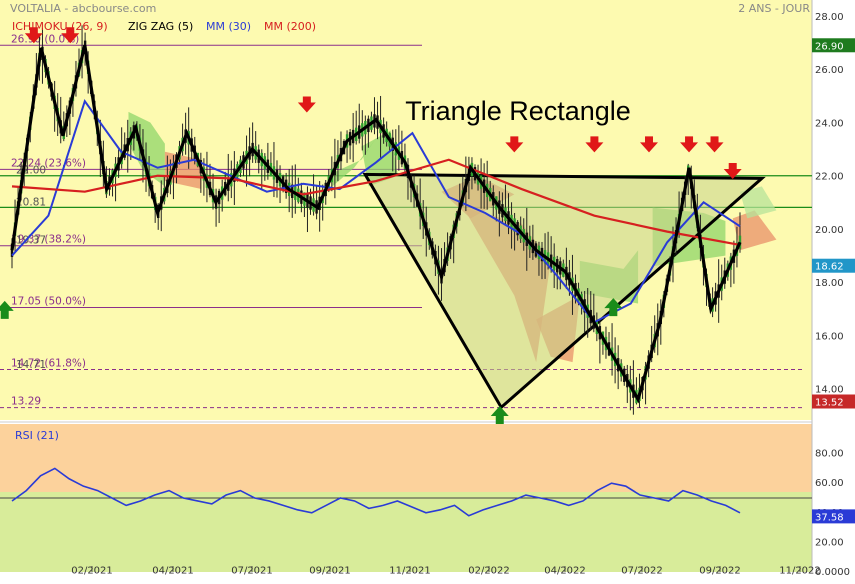  I want to click on legend-item: MM (200), so click(290, 26).